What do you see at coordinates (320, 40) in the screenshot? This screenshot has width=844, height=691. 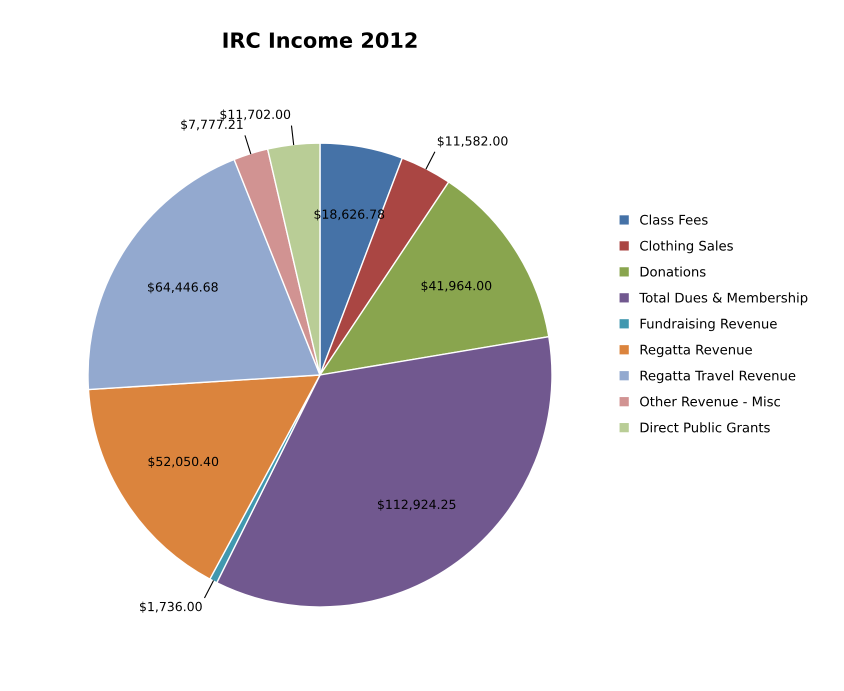 I see `chart-title: IRC Income 2012` at bounding box center [320, 40].